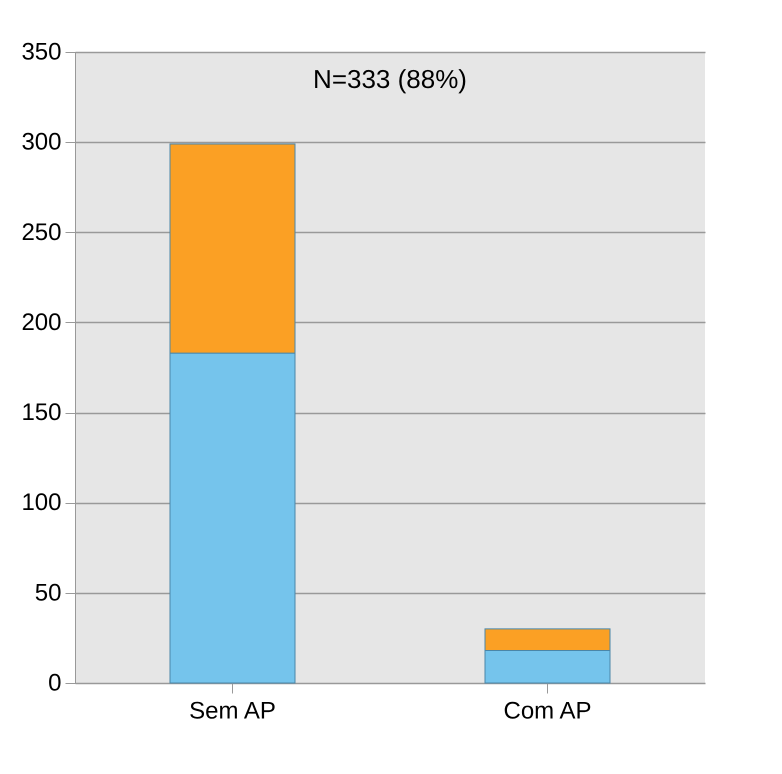 The width and height of the screenshot is (782, 774). Describe the element at coordinates (390, 79) in the screenshot. I see `annotation: N=333 (88%)` at that location.